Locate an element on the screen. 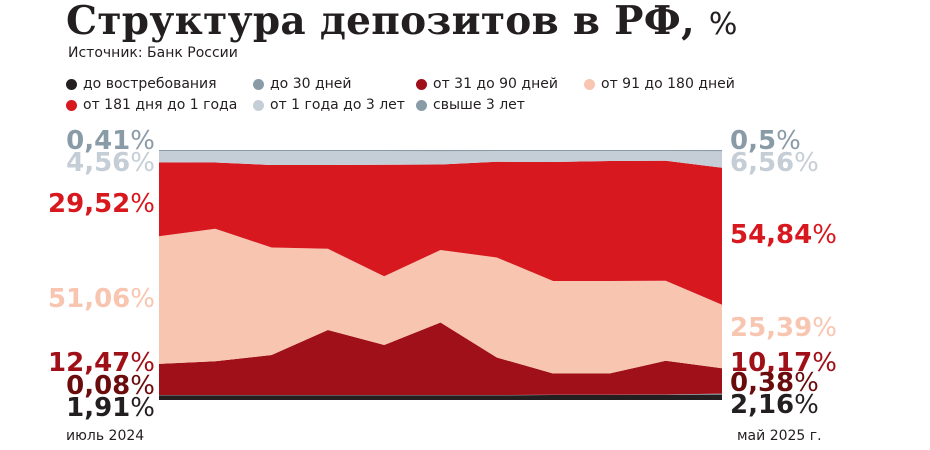 The width and height of the screenshot is (930, 450). legend-item-over3y: свыше 3 лет is located at coordinates (470, 105).